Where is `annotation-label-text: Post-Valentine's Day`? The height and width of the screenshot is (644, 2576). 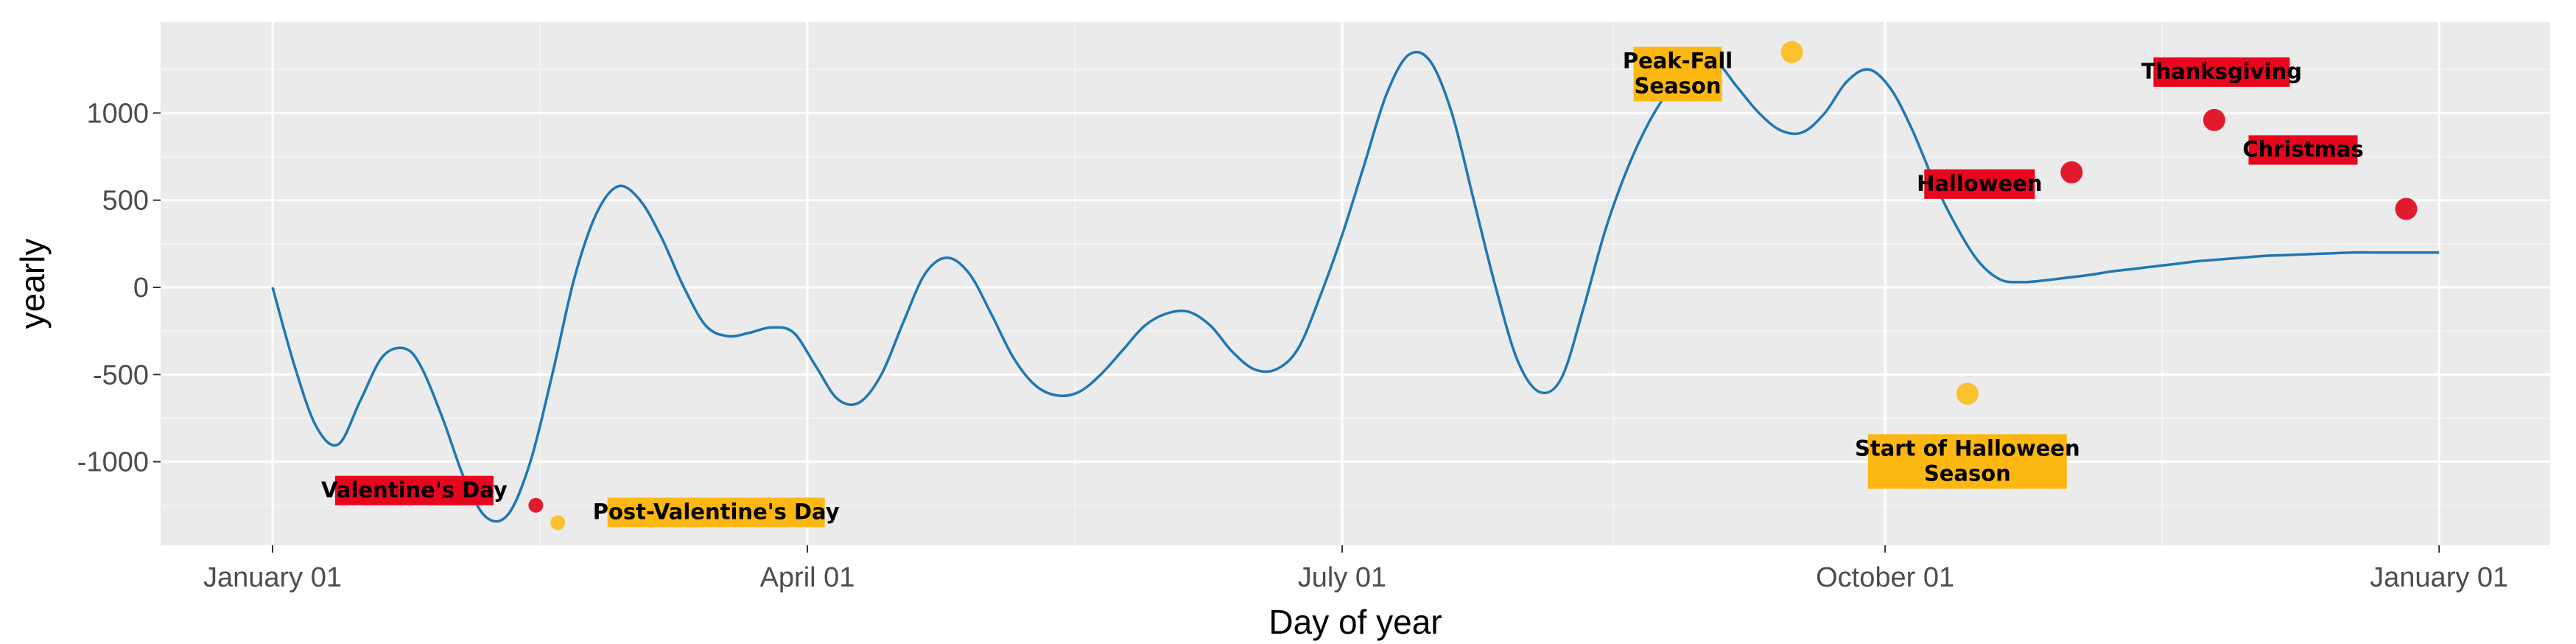
annotation-label-text: Post-Valentine's Day is located at coordinates (716, 511).